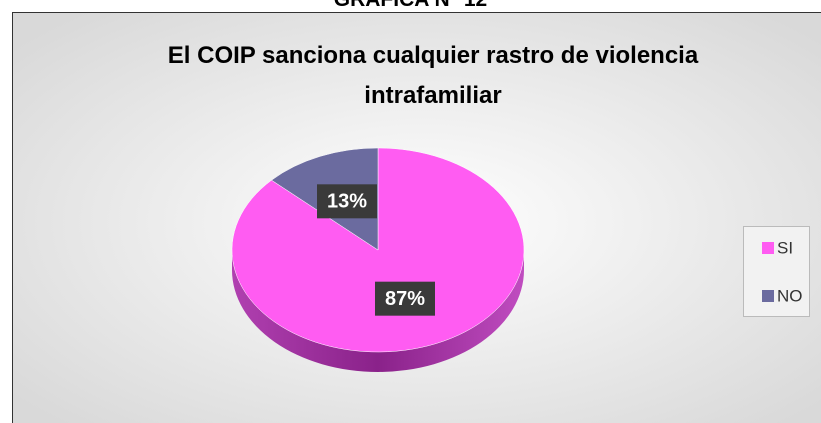 This screenshot has width=821, height=423. What do you see at coordinates (785, 247) in the screenshot?
I see `legend-label: SI` at bounding box center [785, 247].